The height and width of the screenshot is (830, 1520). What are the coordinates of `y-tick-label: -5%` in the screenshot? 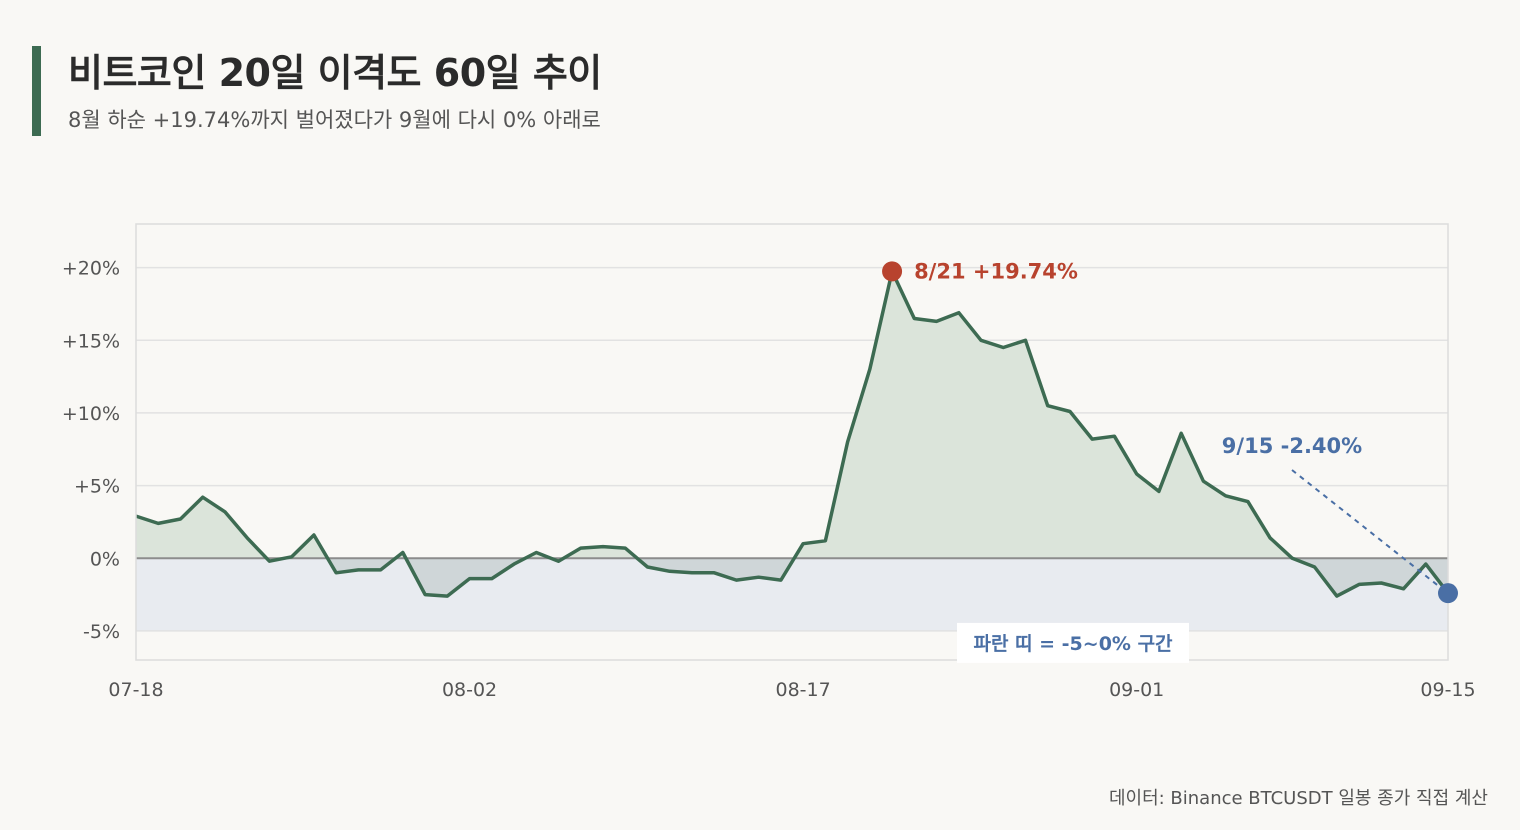 It's located at (101, 632).